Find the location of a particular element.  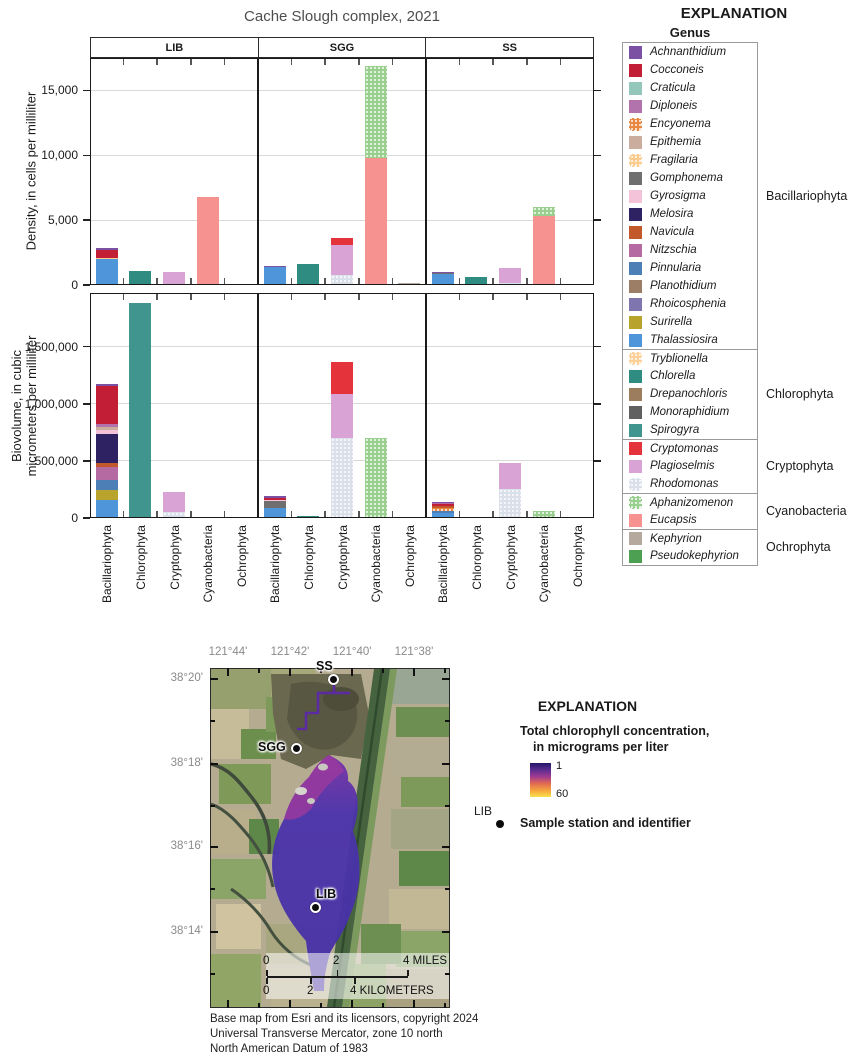

scale-label: 4 MILES is located at coordinates (425, 961).